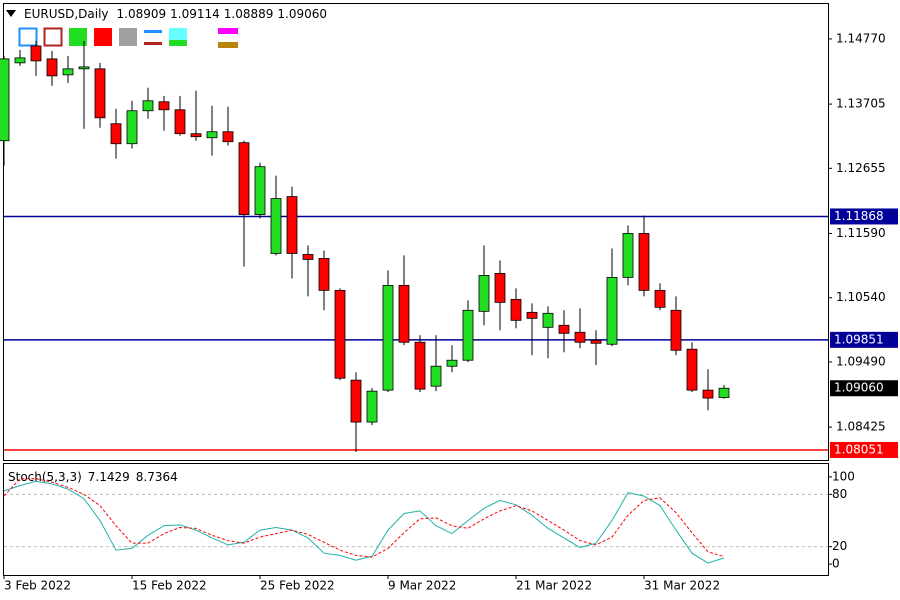 The width and height of the screenshot is (900, 600). I want to click on y-tick-label: 1.11590, so click(861, 233).